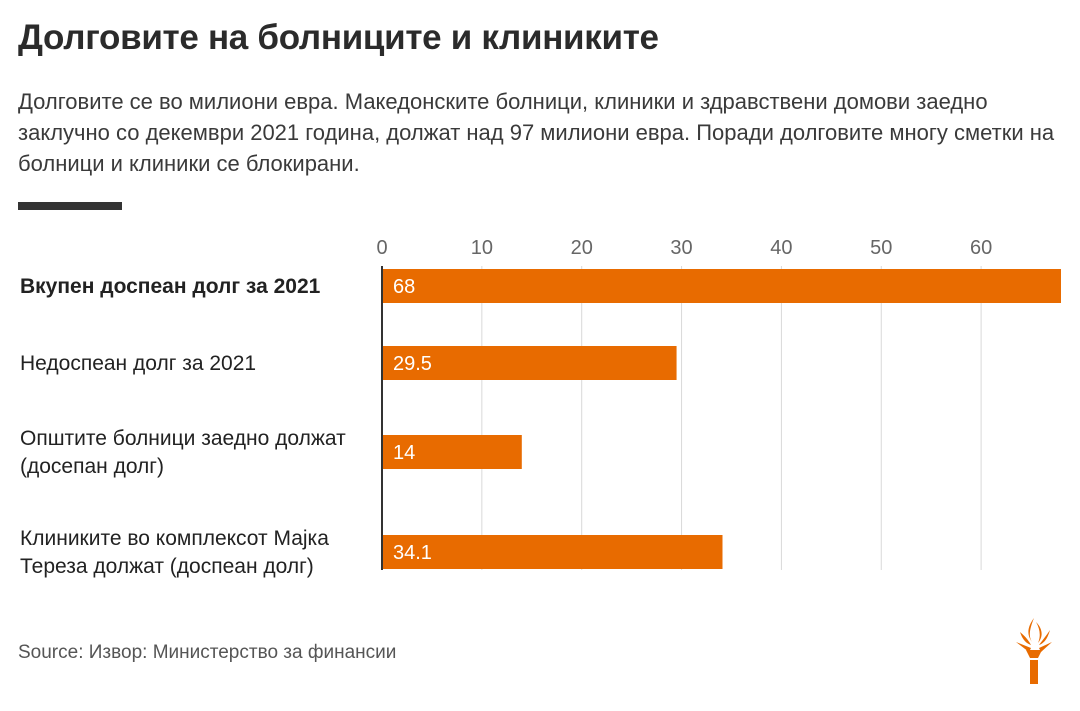  What do you see at coordinates (92, 466) in the screenshot?
I see `category-label-line: (досепан долг)` at bounding box center [92, 466].